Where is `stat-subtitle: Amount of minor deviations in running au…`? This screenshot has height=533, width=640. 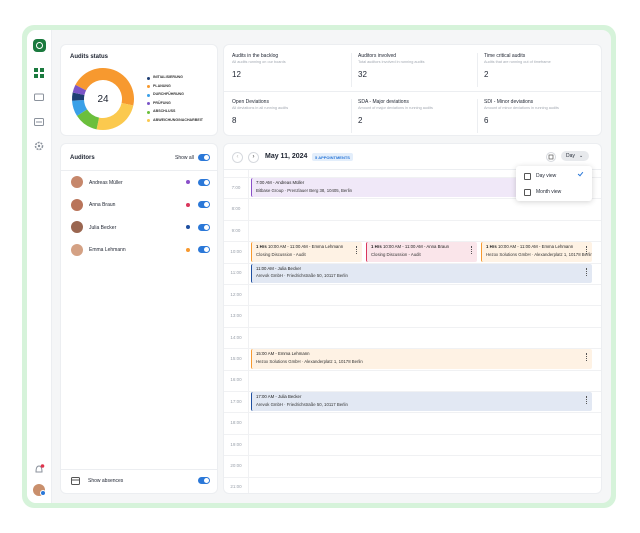 stat-subtitle: Amount of minor deviations in running au… is located at coordinates (521, 108).